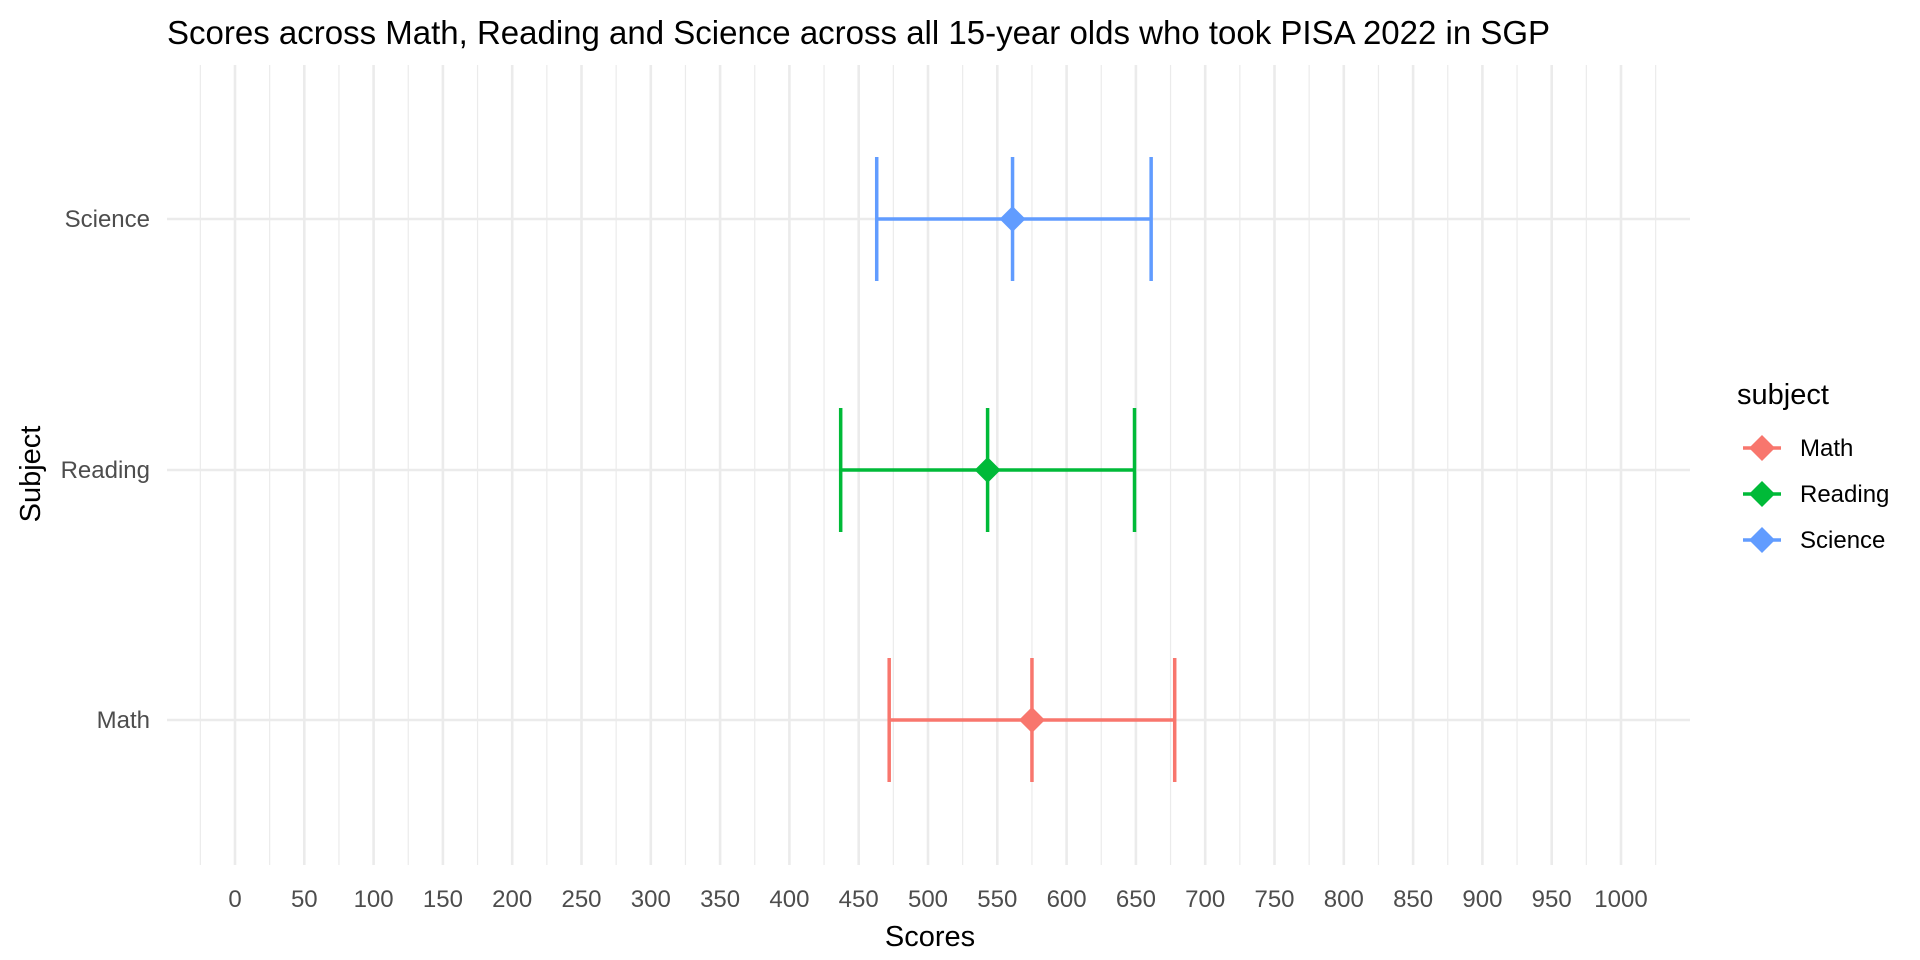 The height and width of the screenshot is (960, 1920). What do you see at coordinates (581, 899) in the screenshot?
I see `x-tick-label: 250` at bounding box center [581, 899].